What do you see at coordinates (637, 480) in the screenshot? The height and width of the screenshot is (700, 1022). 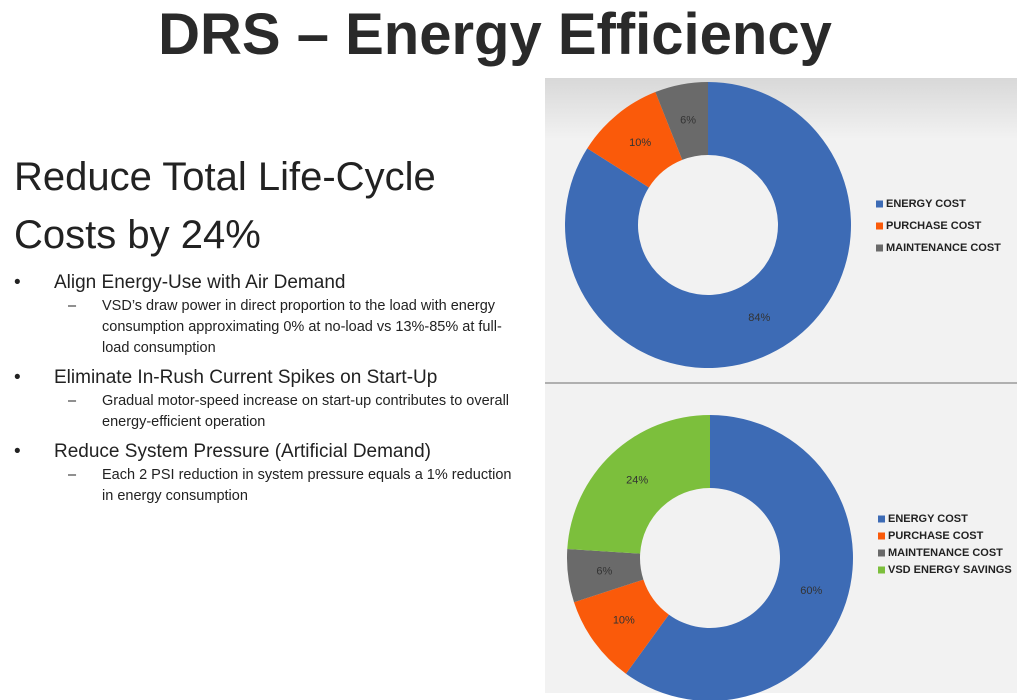 I see `data-label: 24%` at bounding box center [637, 480].